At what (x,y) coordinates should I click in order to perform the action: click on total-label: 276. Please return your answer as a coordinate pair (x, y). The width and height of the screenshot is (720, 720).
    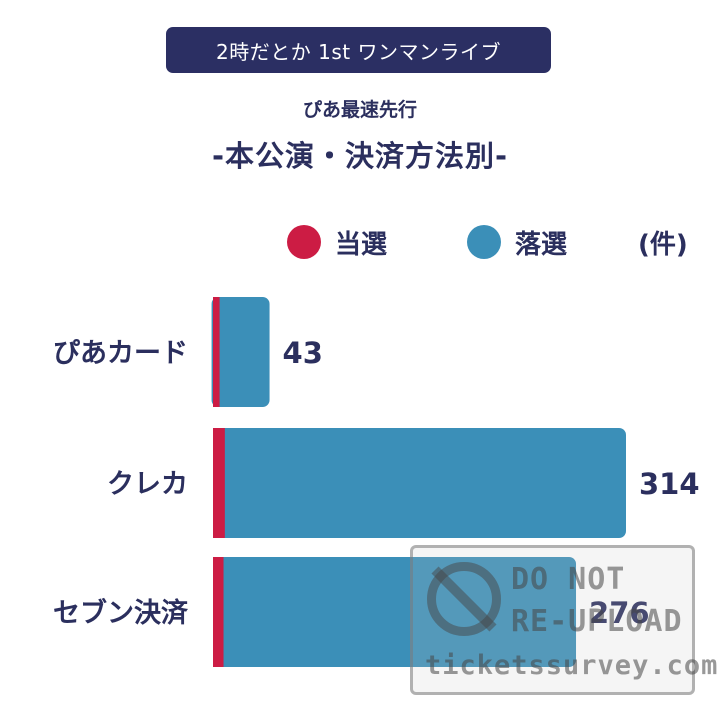
    Looking at the image, I should click on (619, 613).